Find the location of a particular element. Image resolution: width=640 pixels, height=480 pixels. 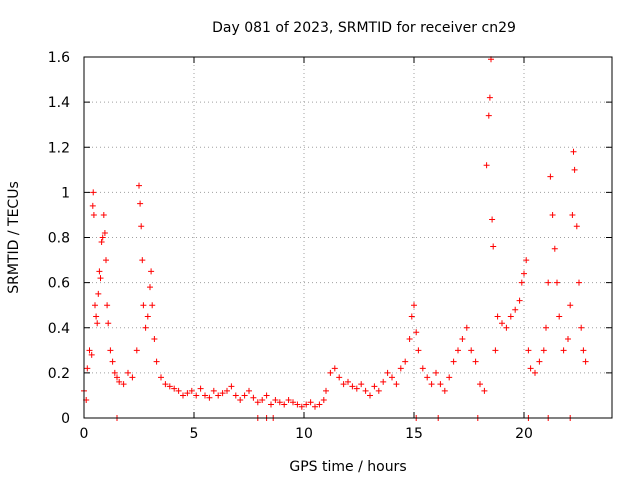

y-tick-label: 1.4 is located at coordinates (59, 103).